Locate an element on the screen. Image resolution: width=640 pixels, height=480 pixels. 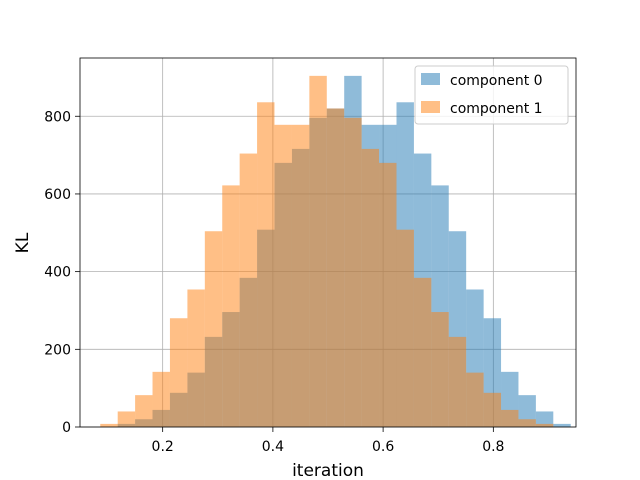
legend-label-component-0: component 0 is located at coordinates (496, 81).